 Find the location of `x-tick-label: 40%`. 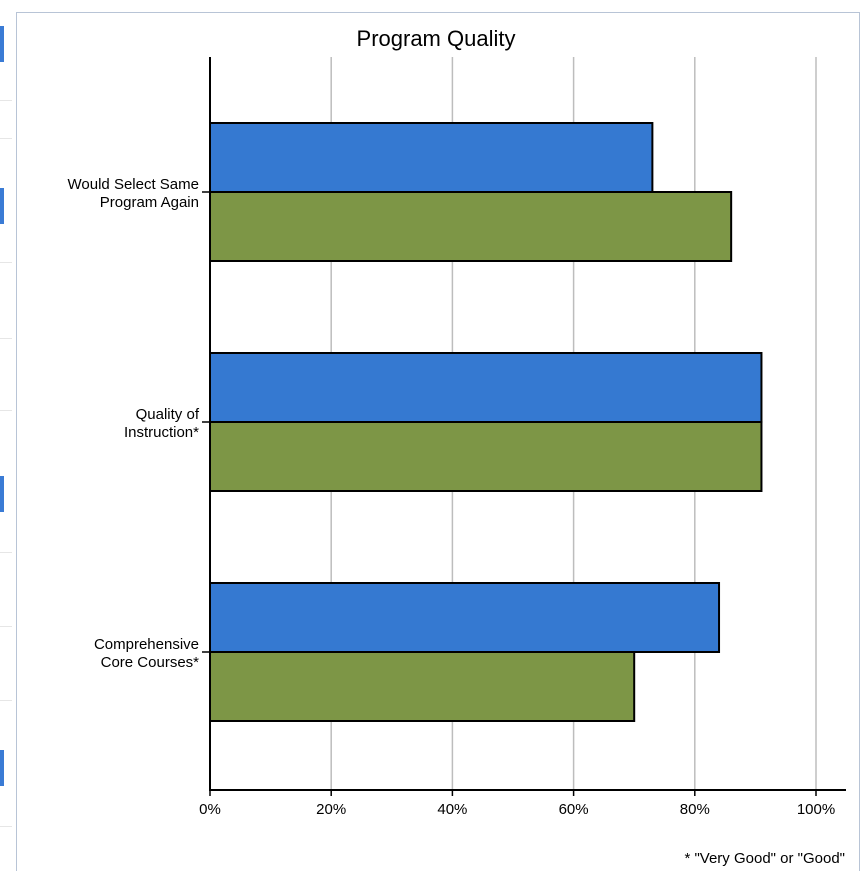

x-tick-label: 40% is located at coordinates (452, 809).